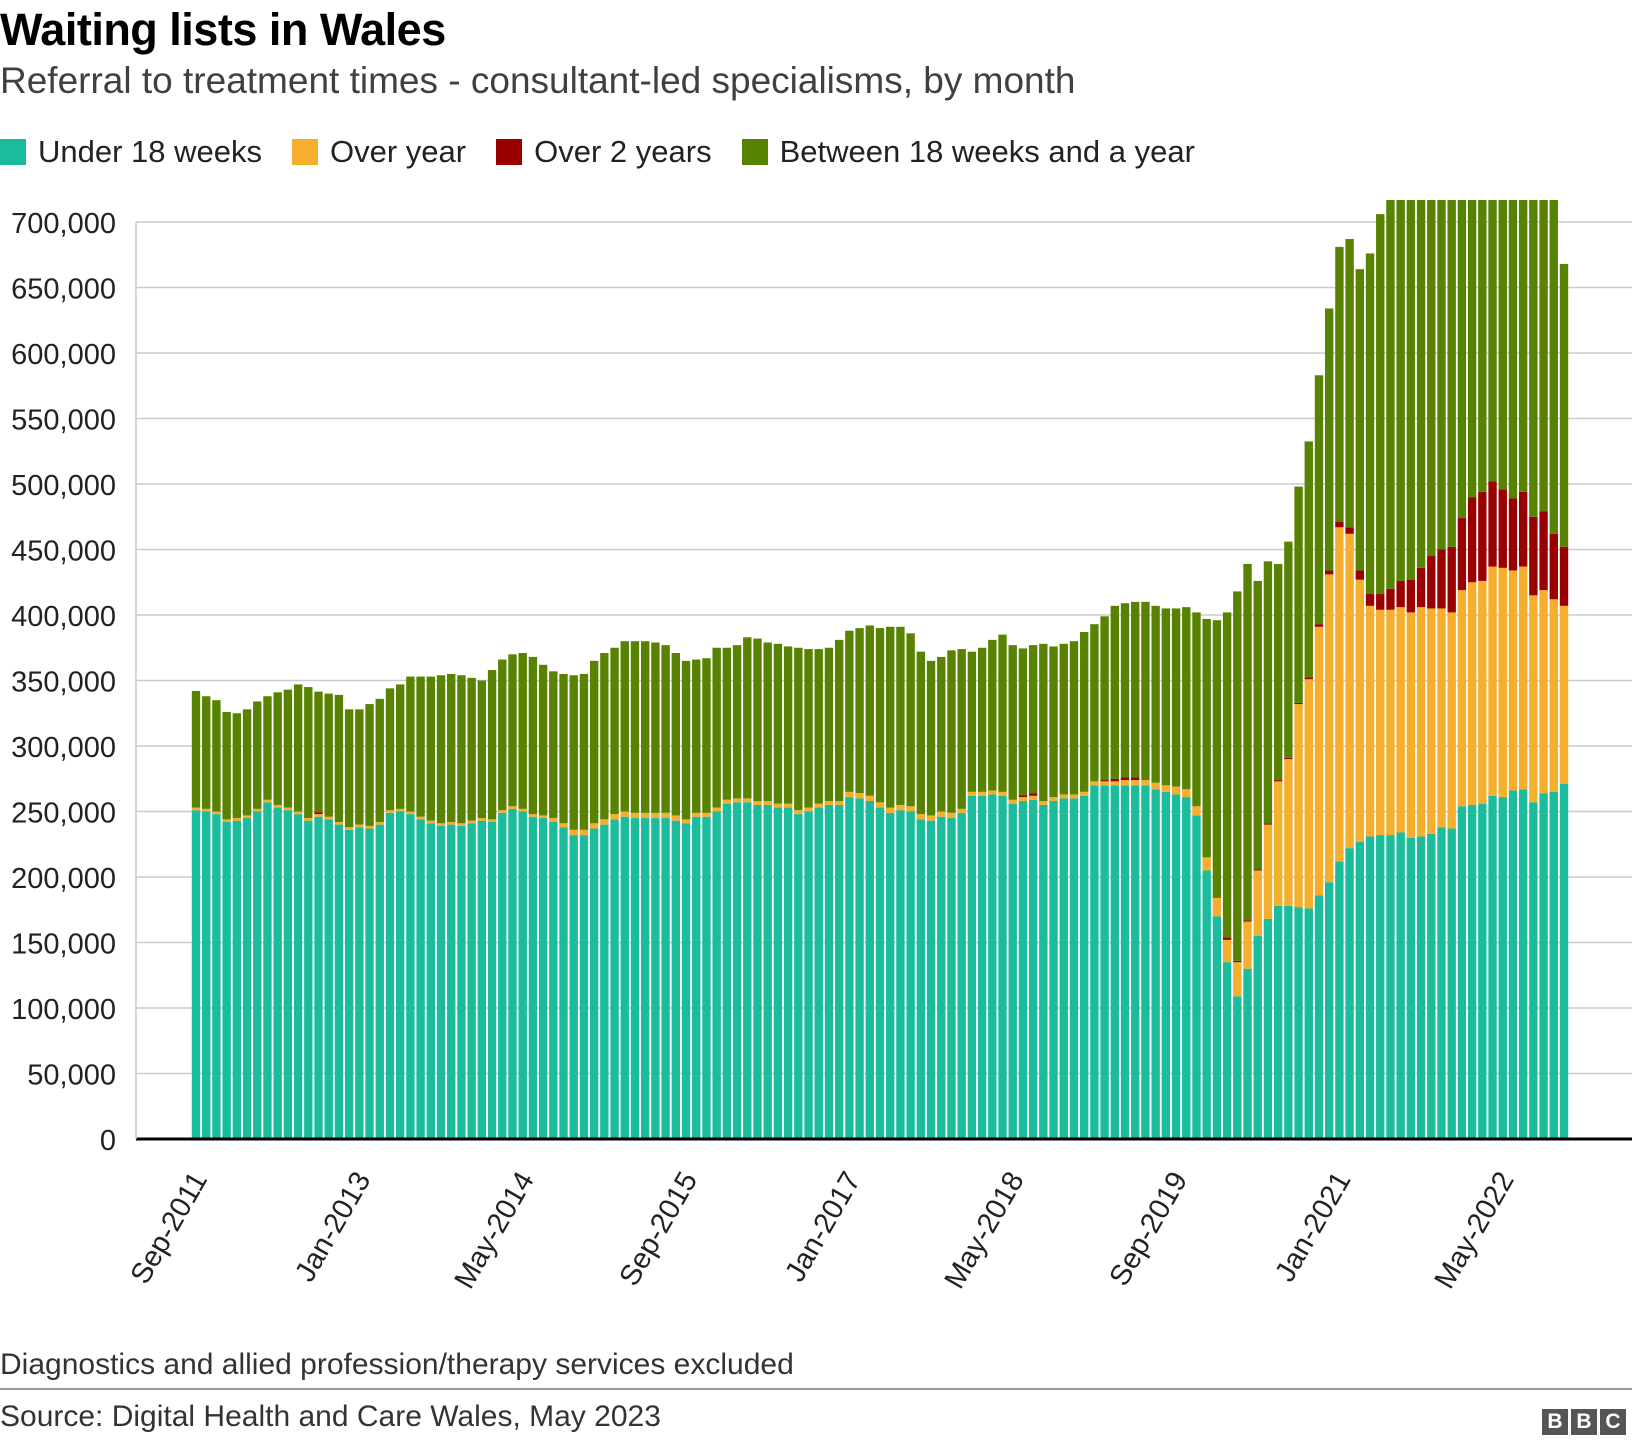  I want to click on y-tick-label: 100,000, so click(63, 1010).